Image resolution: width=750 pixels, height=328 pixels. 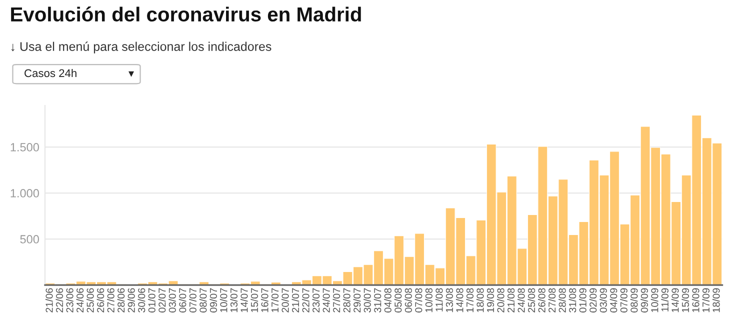 What do you see at coordinates (521, 300) in the screenshot?
I see `x-tick-label: 24/08` at bounding box center [521, 300].